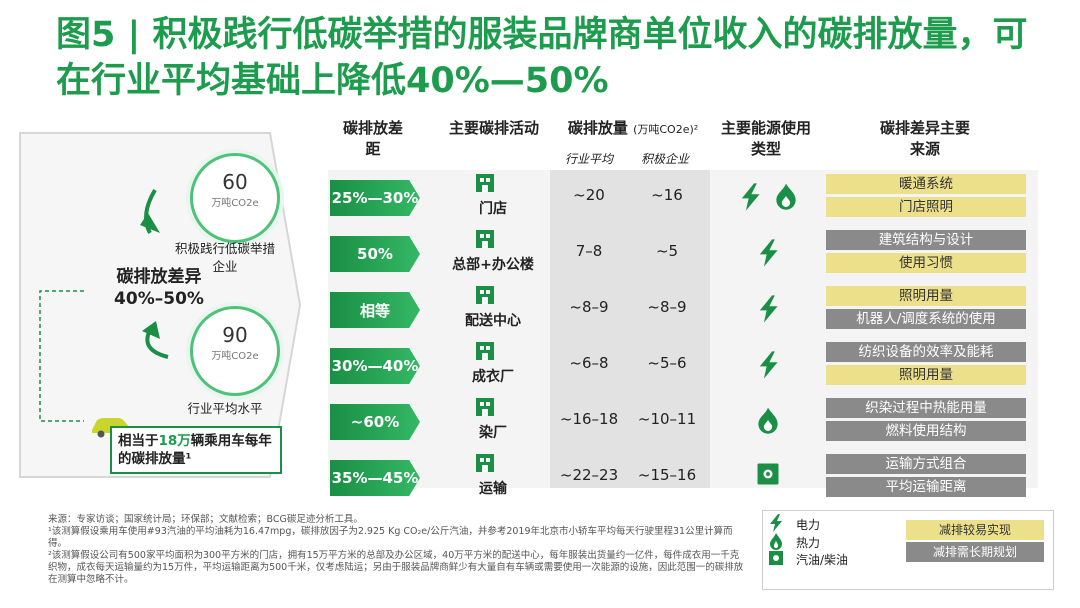  I want to click on source-item: 建筑结构与设计, so click(926, 240).